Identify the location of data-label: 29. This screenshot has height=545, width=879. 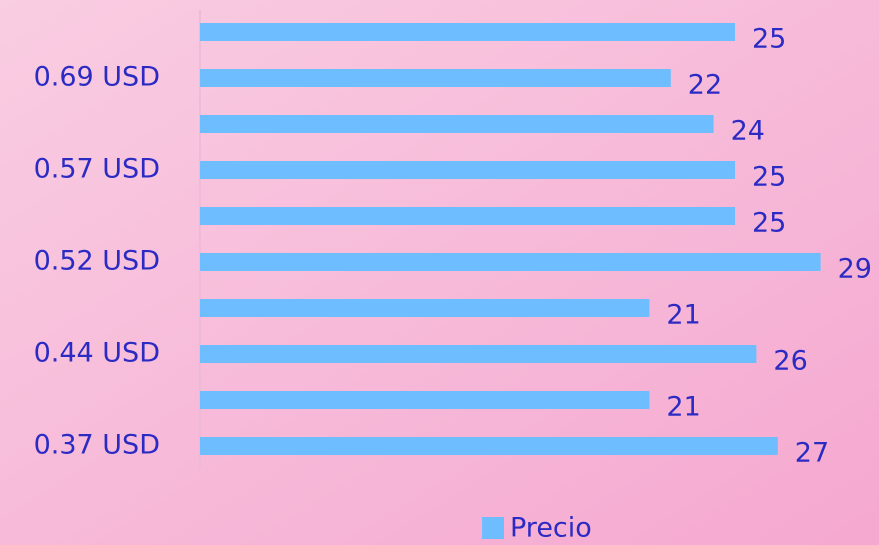
(855, 269).